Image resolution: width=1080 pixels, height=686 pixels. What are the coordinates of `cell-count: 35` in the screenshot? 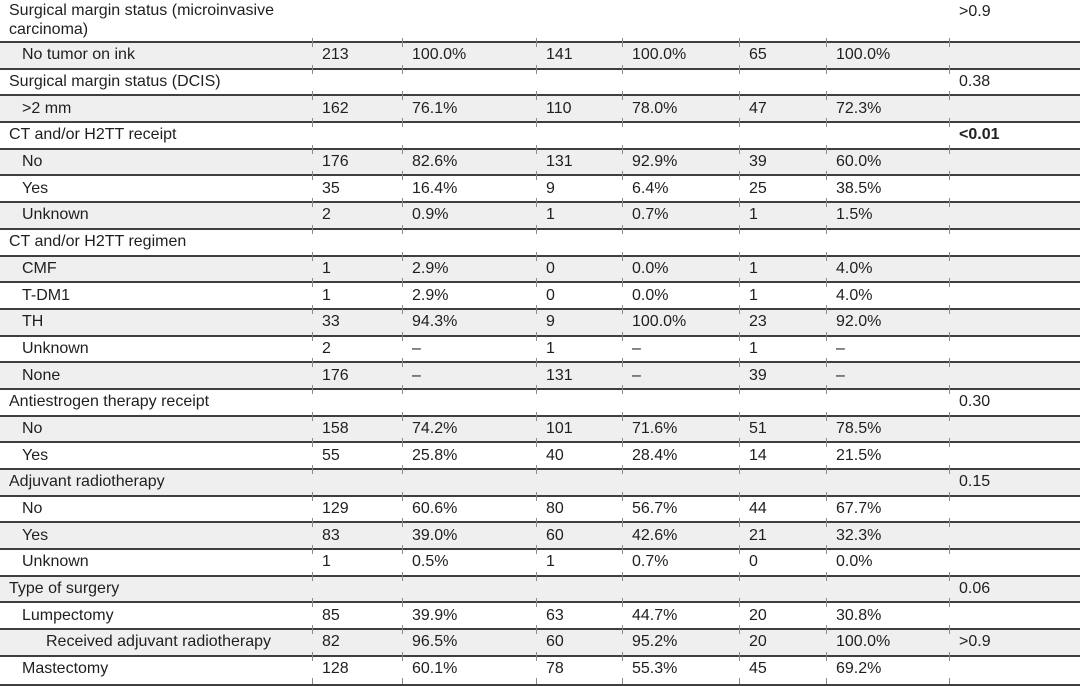 It's located at (357, 186).